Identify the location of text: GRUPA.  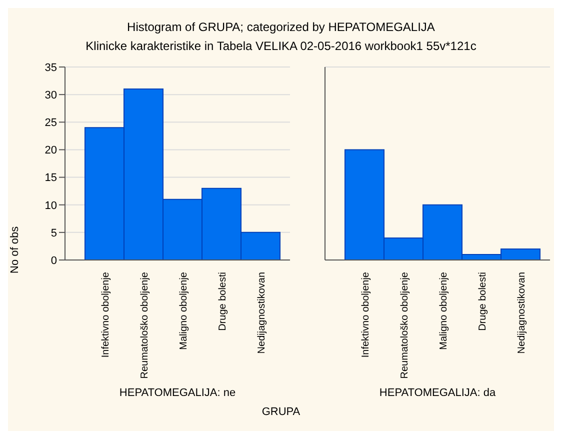
(281, 412).